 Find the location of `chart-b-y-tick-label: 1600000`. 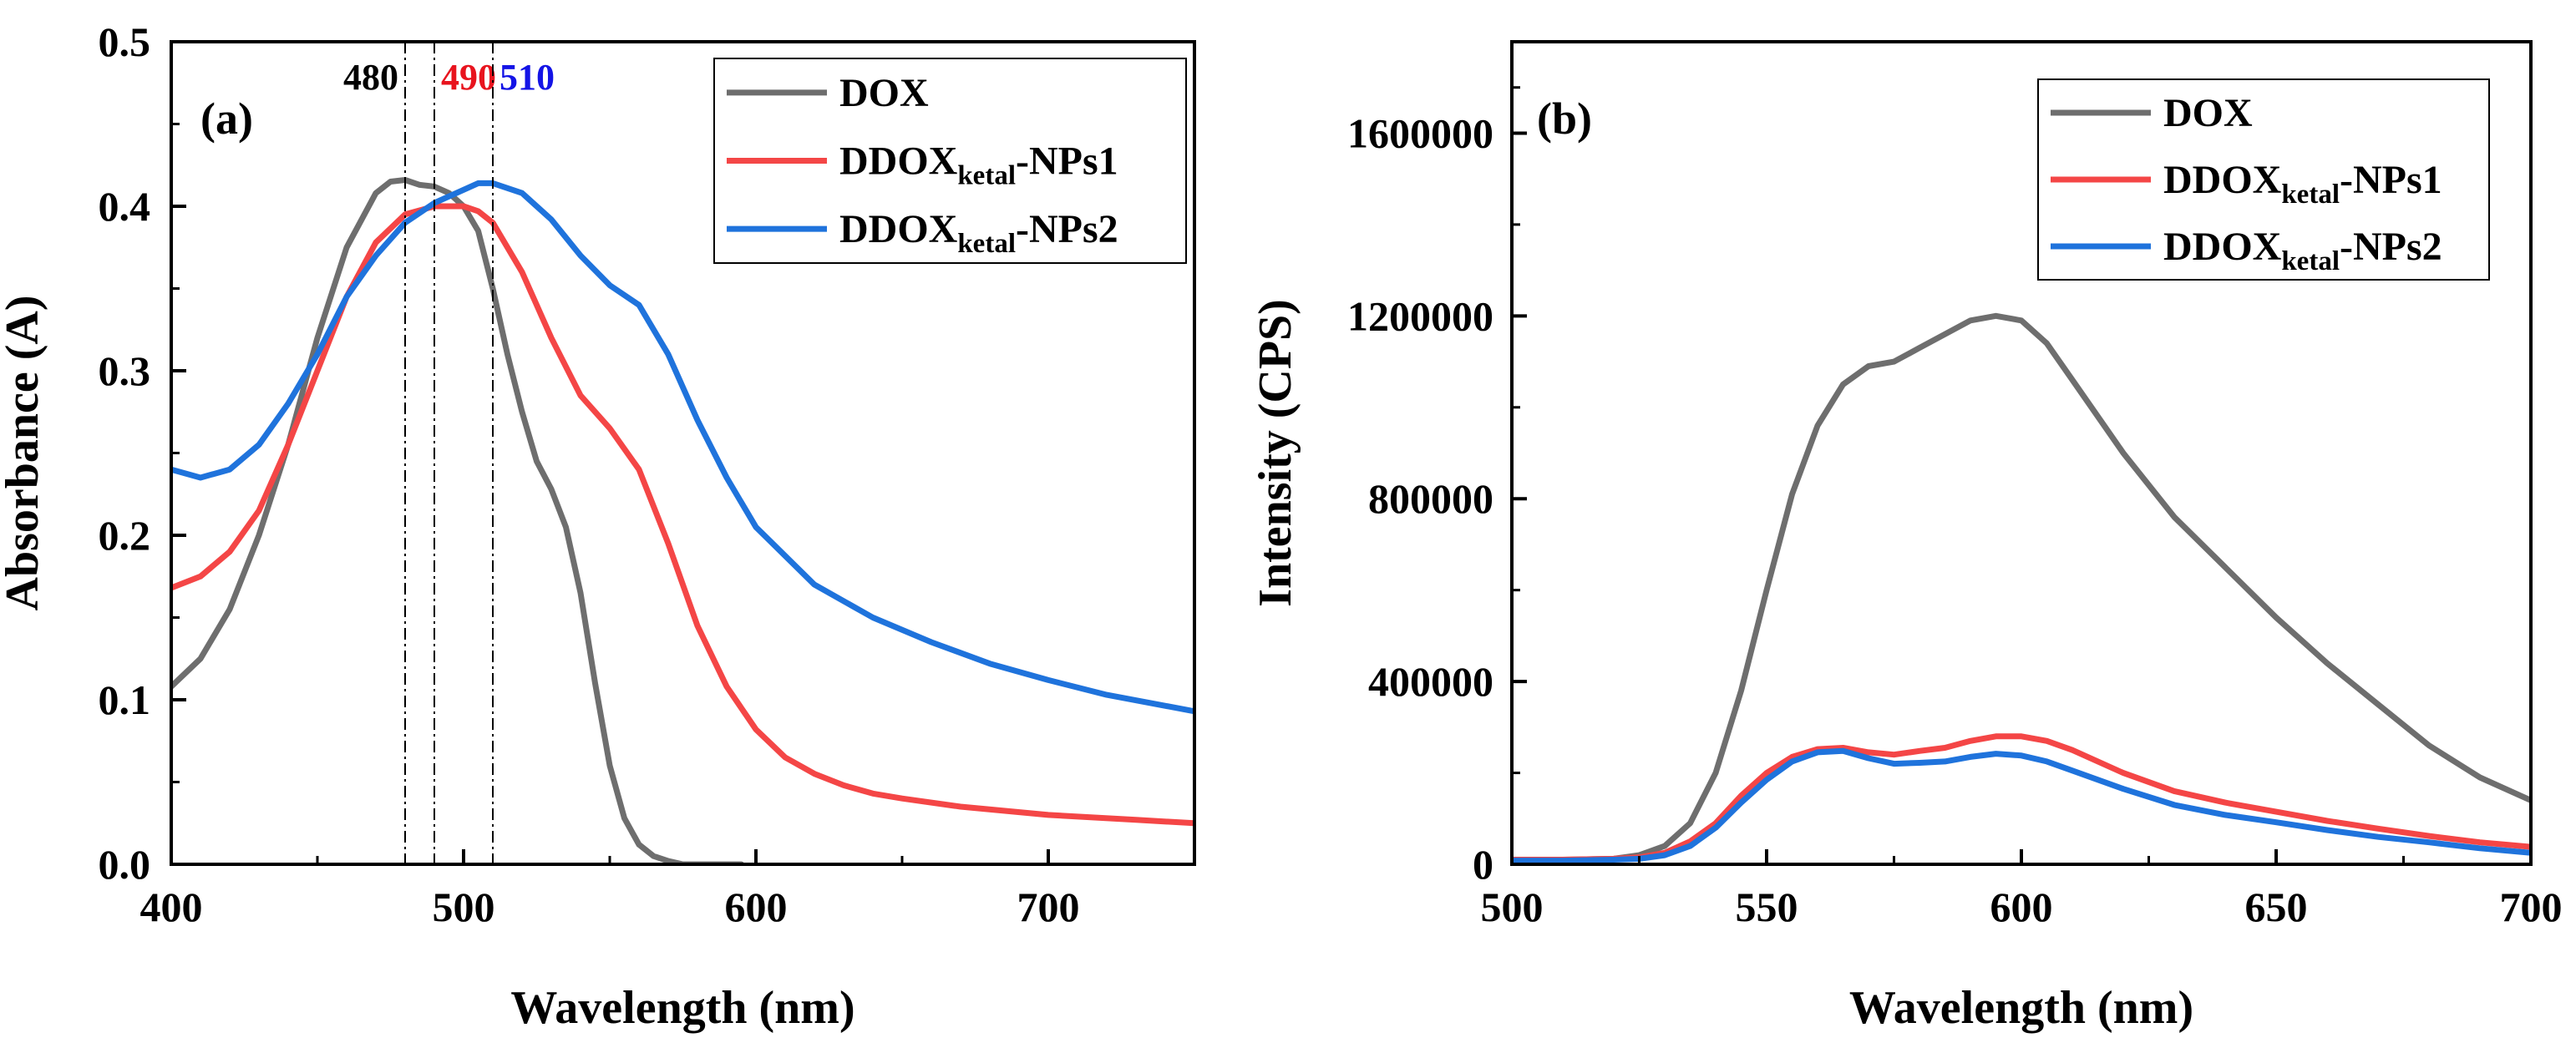

chart-b-y-tick-label: 1600000 is located at coordinates (1420, 132).